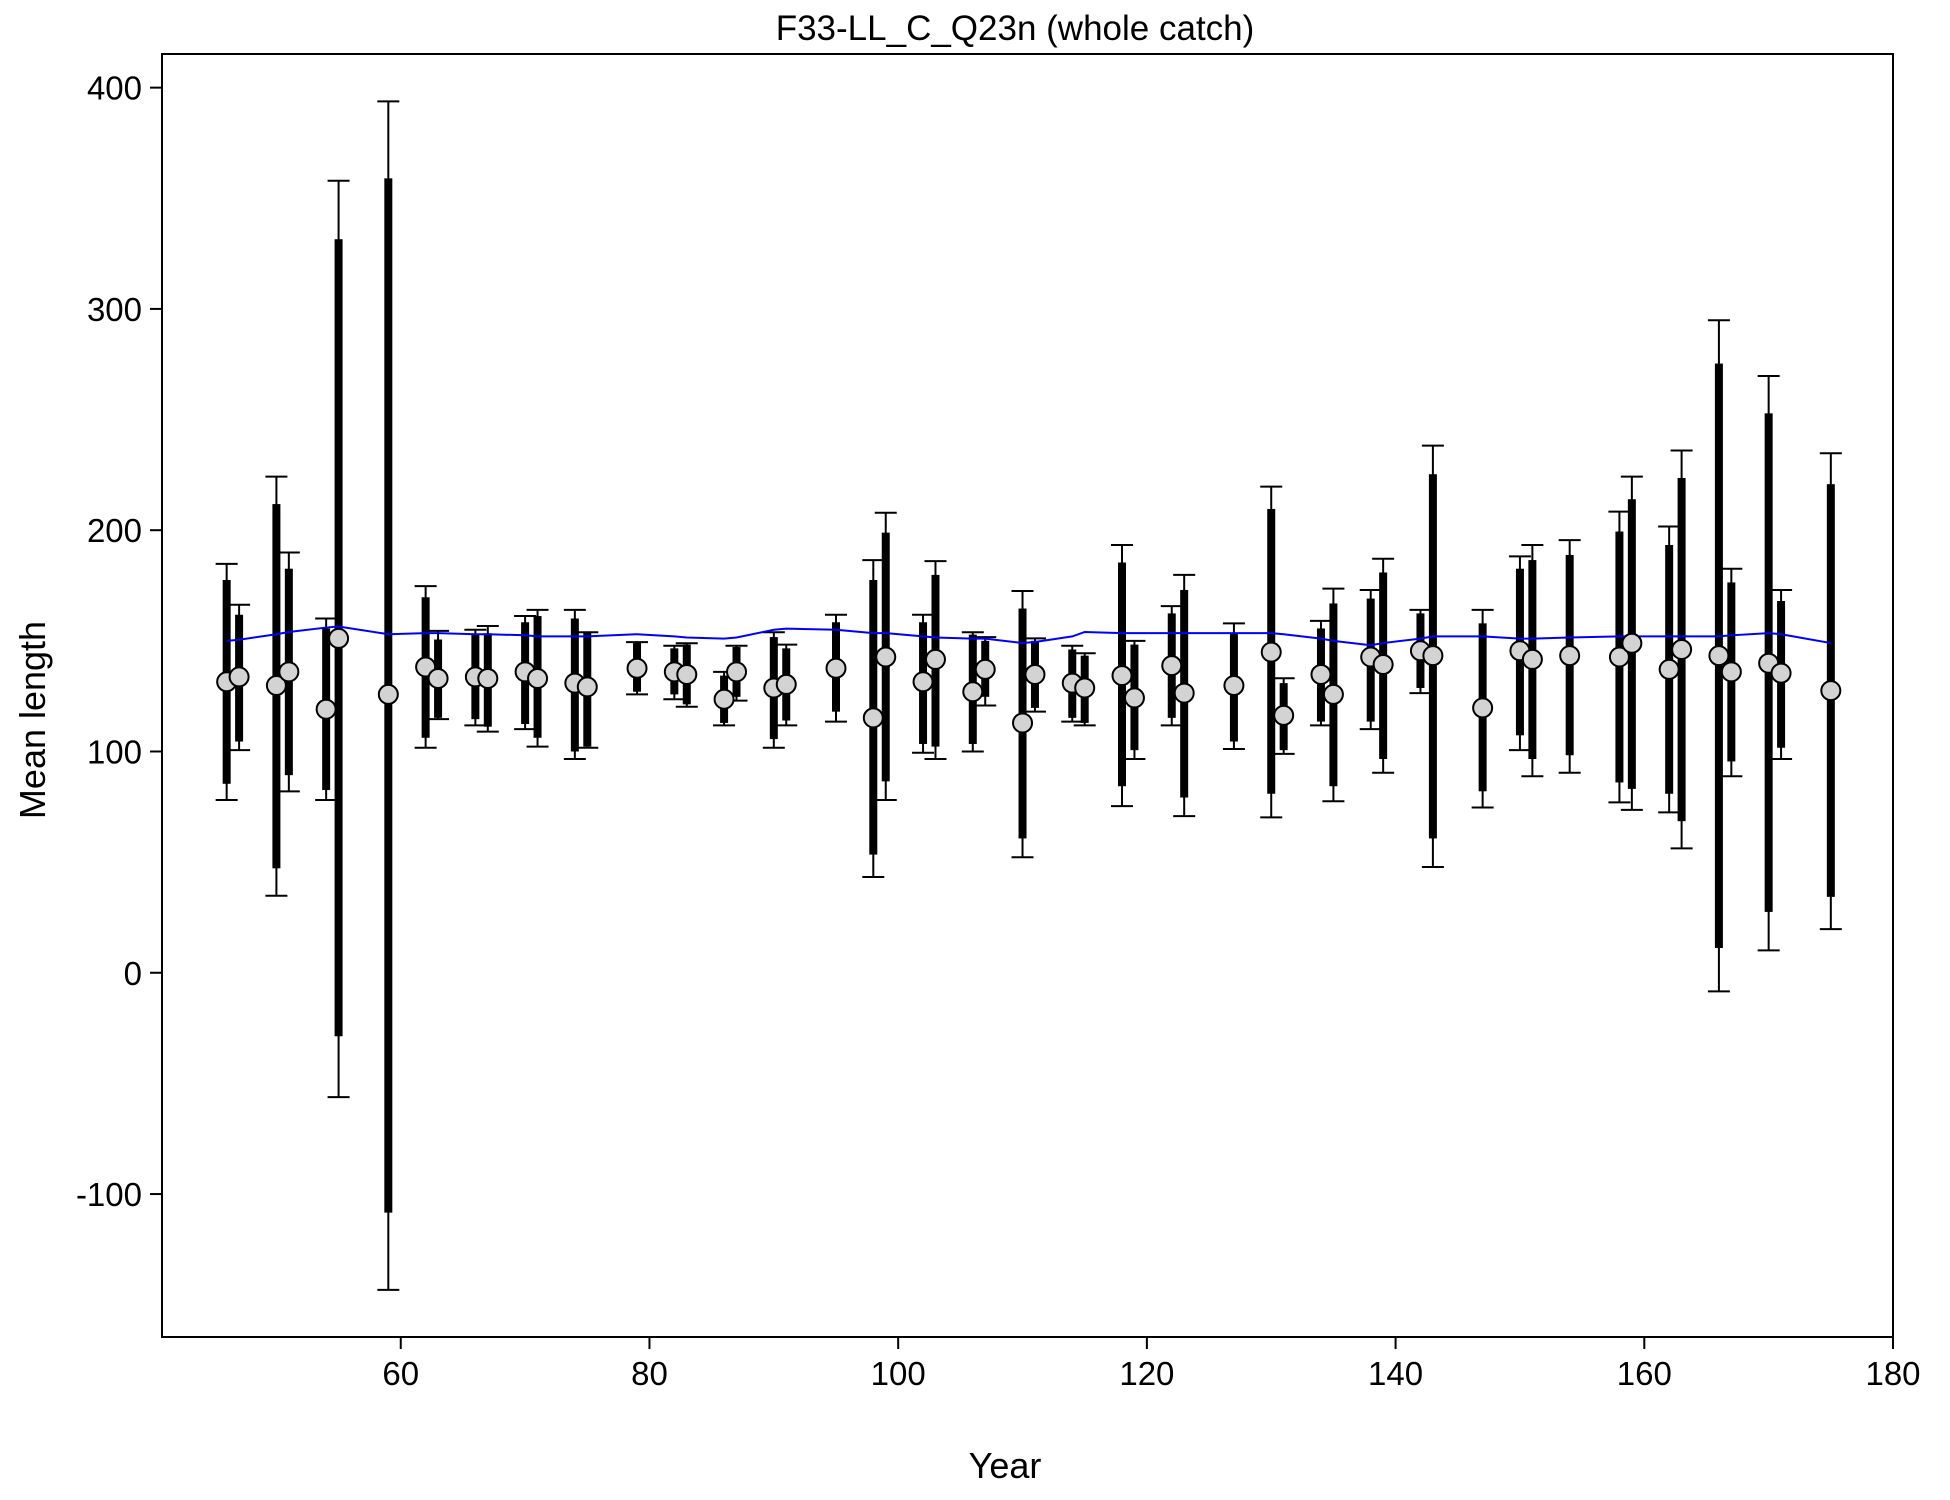  I want to click on y-tick-label: 200, so click(114, 530).